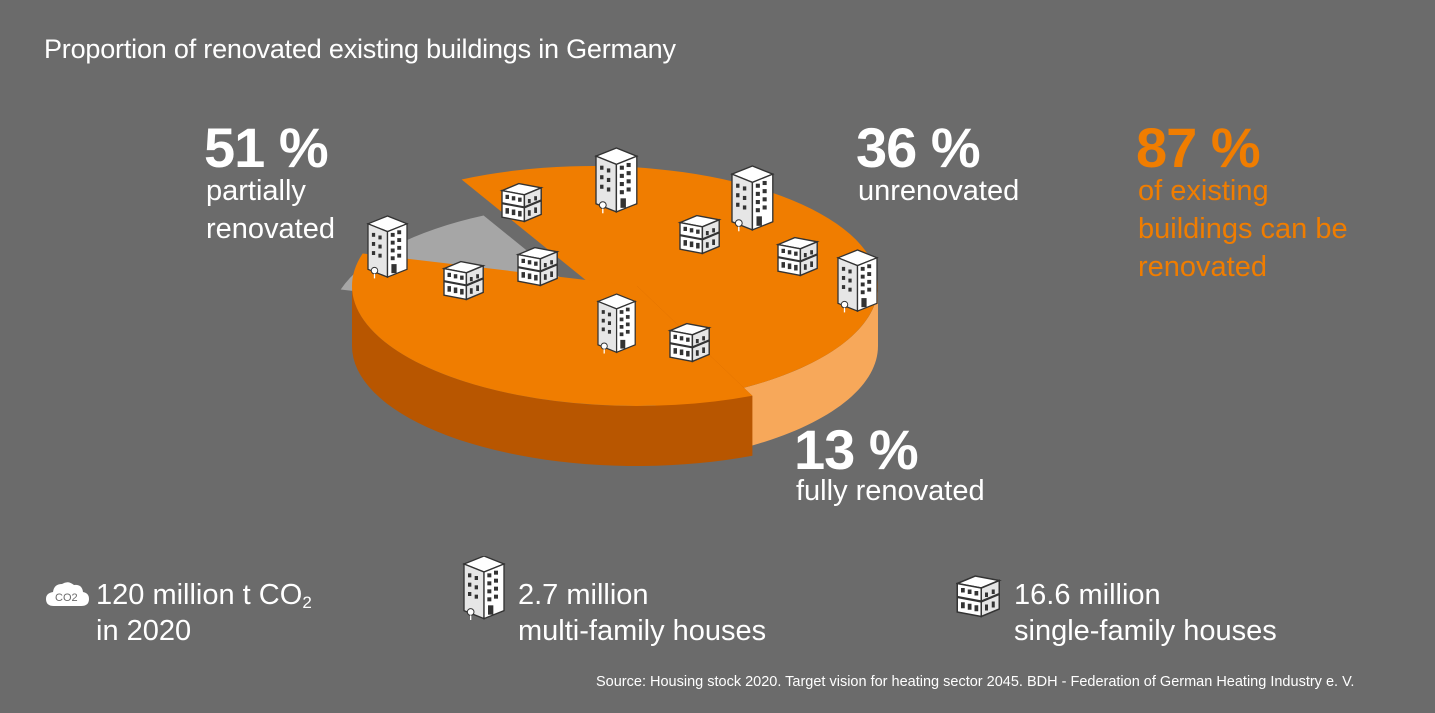 Image resolution: width=1435 pixels, height=713 pixels. Describe the element at coordinates (270, 210) in the screenshot. I see `partial-label: partially renovated` at that location.